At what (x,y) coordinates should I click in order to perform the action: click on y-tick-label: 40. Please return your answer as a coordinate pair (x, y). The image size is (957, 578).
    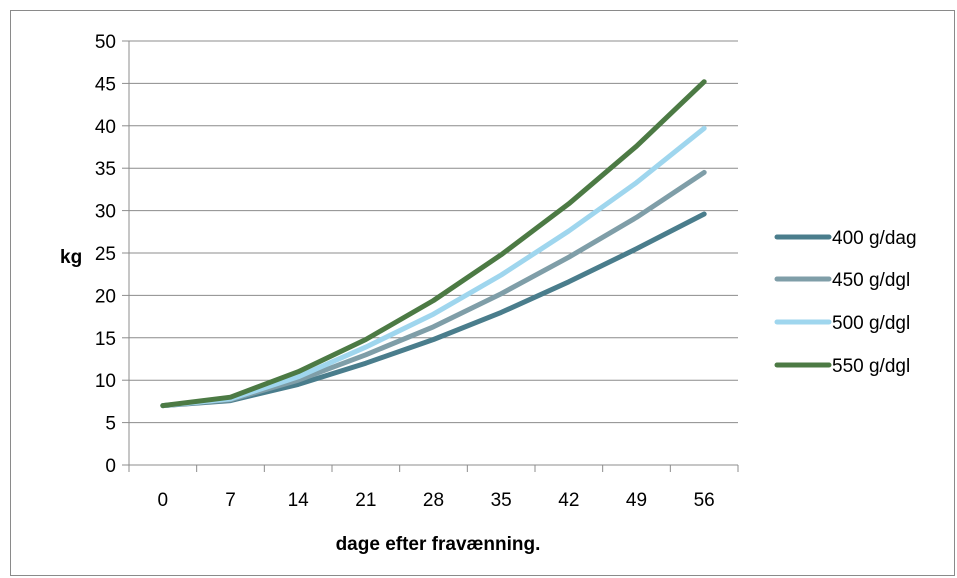
    Looking at the image, I should click on (105, 127).